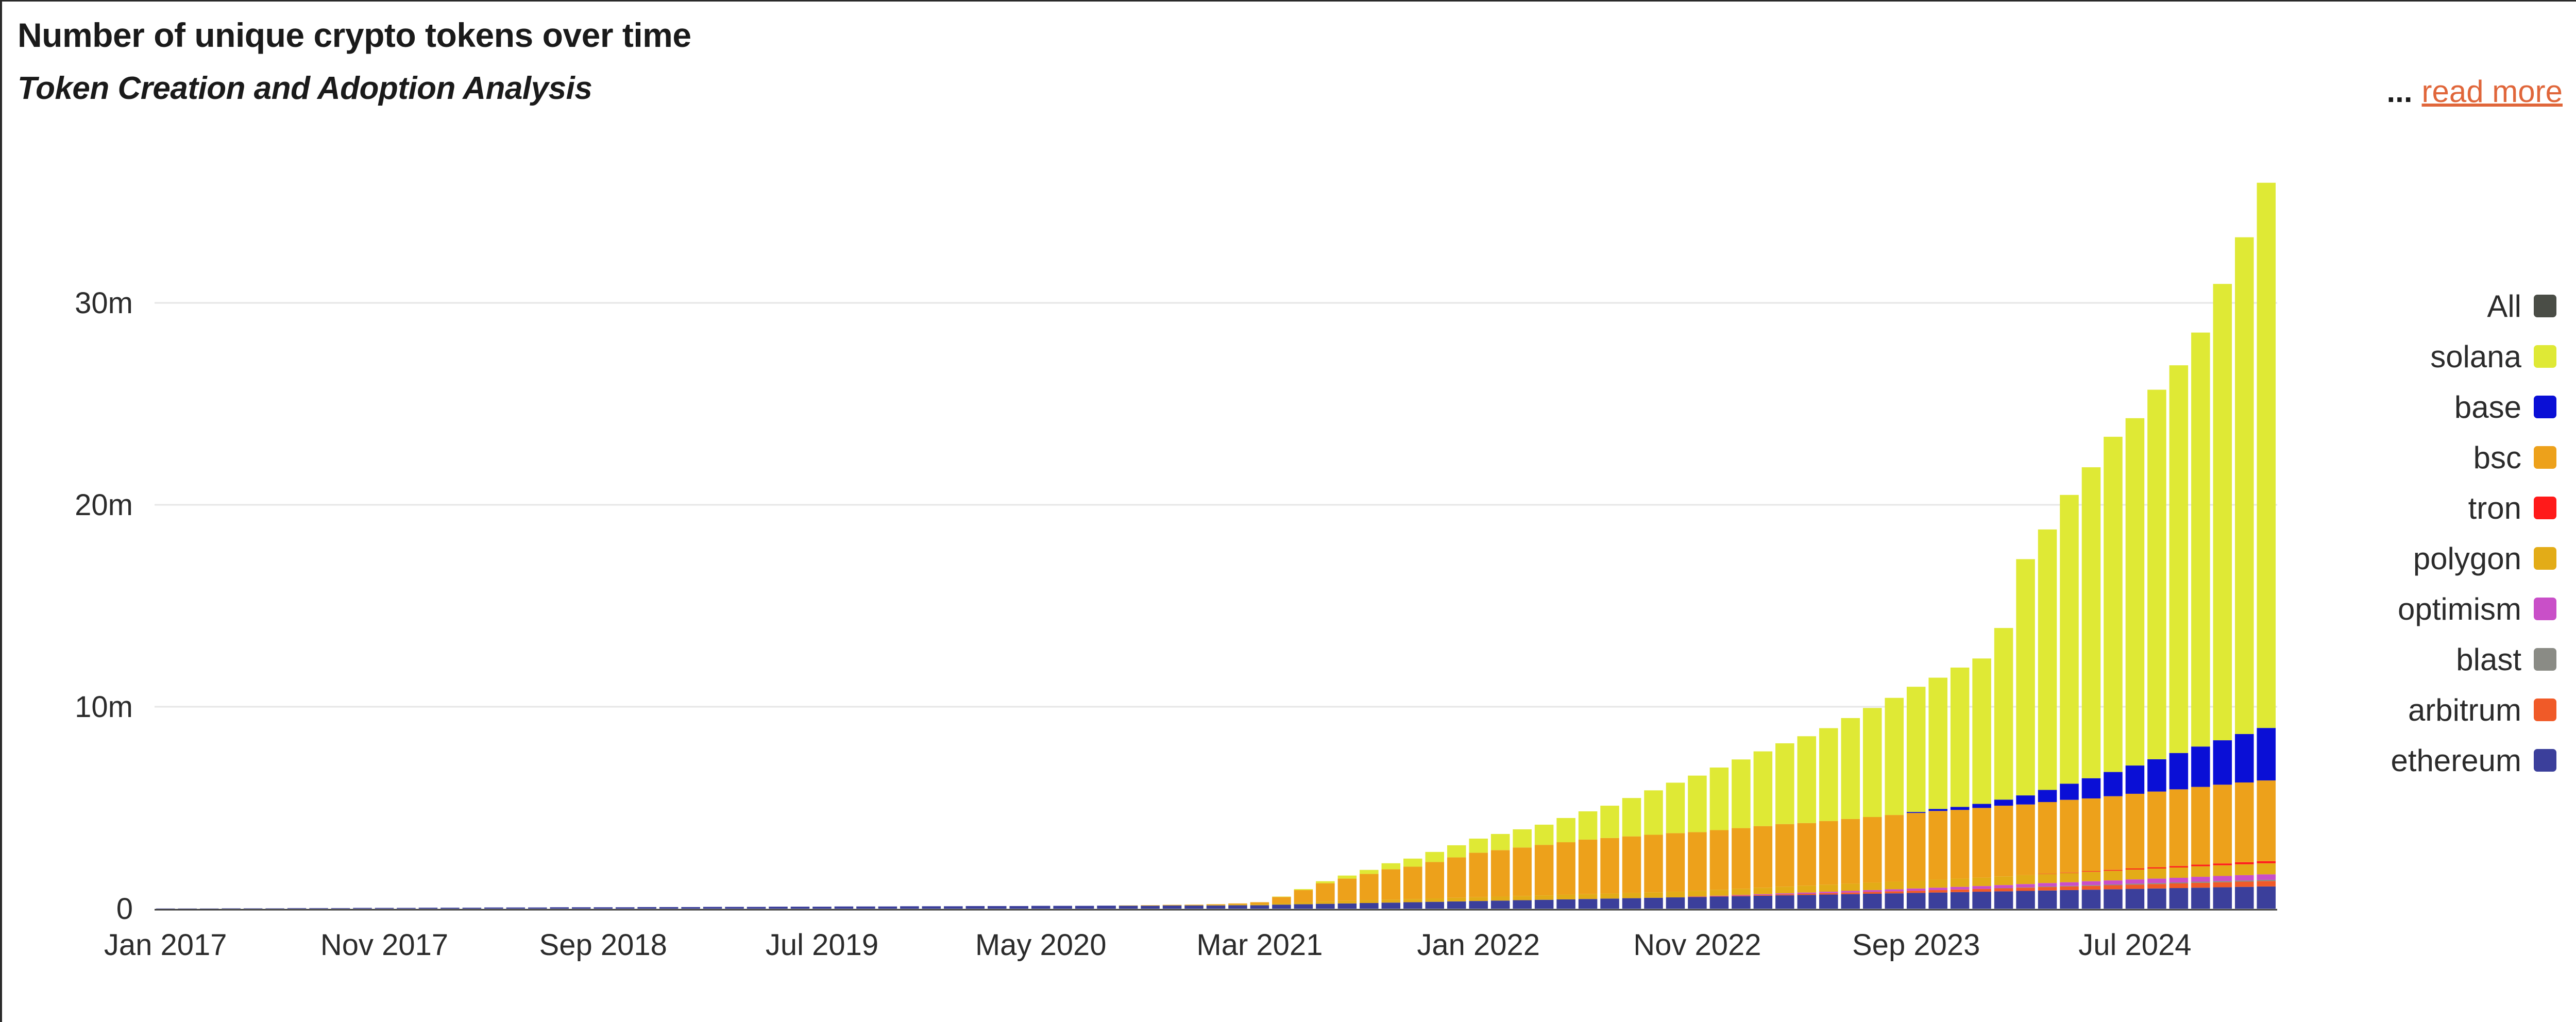 The height and width of the screenshot is (1022, 2576). What do you see at coordinates (2266, 880) in the screenshot?
I see `bar-segment-blast` at bounding box center [2266, 880].